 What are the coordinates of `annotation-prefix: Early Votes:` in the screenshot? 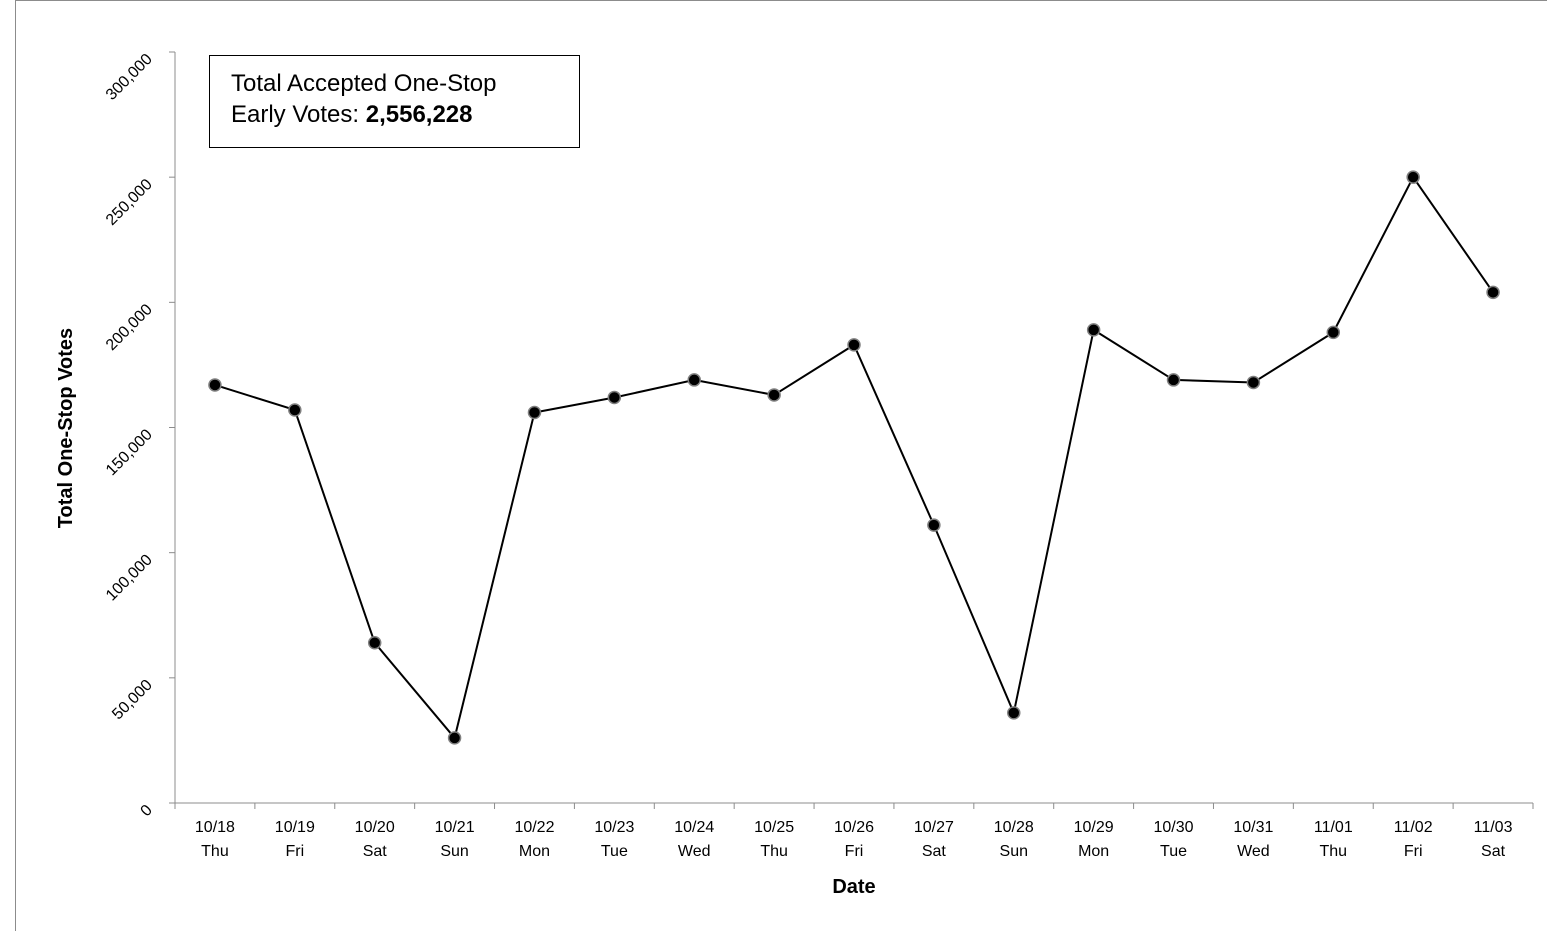 It's located at (298, 114).